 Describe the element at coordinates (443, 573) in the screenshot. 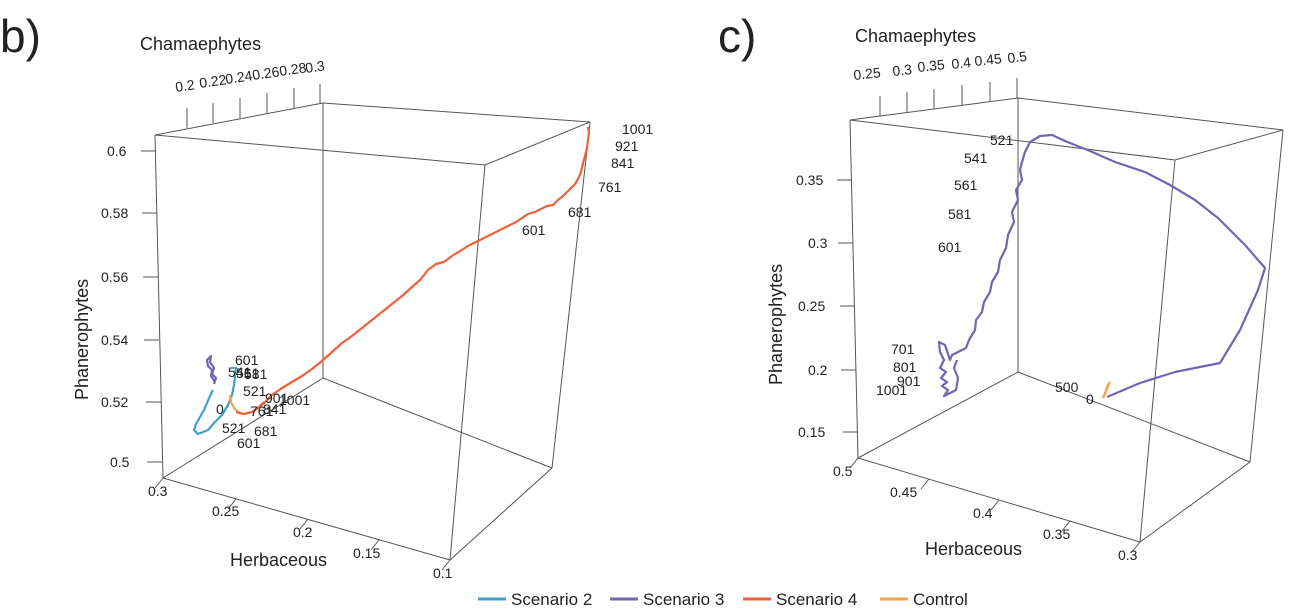

I see `tick-label: 0.1` at that location.